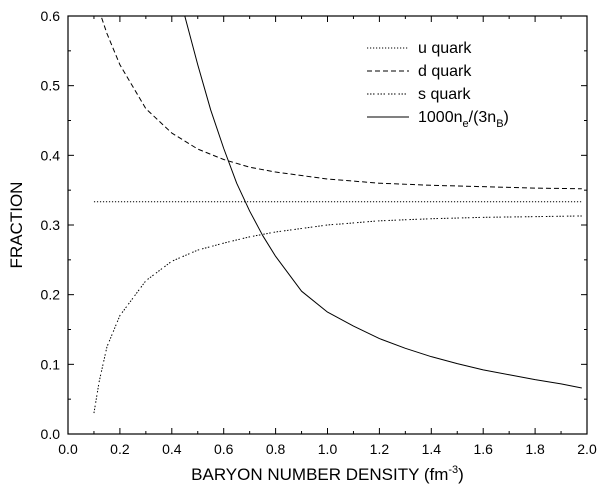  I want to click on legend-label-part: s quark, so click(444, 94).